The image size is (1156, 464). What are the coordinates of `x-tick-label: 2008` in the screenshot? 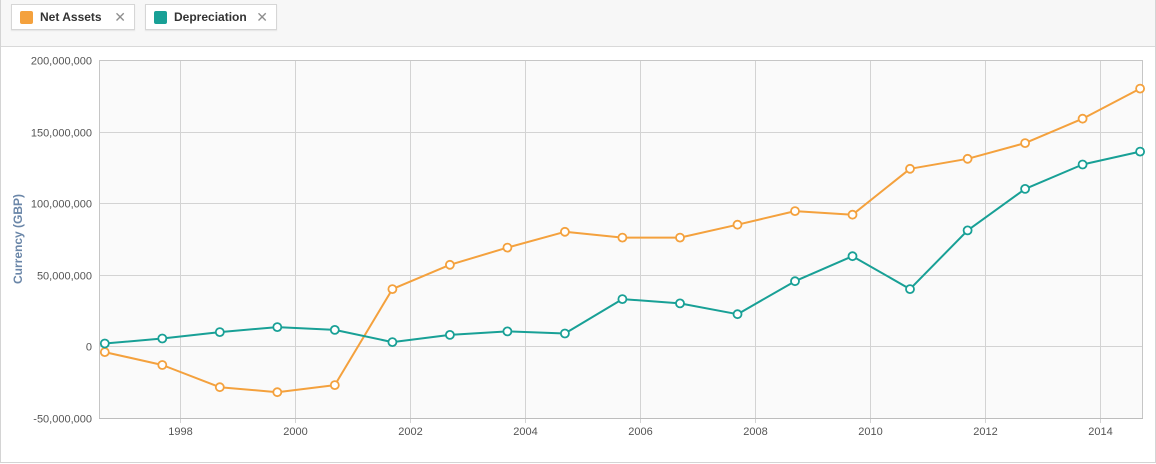 It's located at (755, 432).